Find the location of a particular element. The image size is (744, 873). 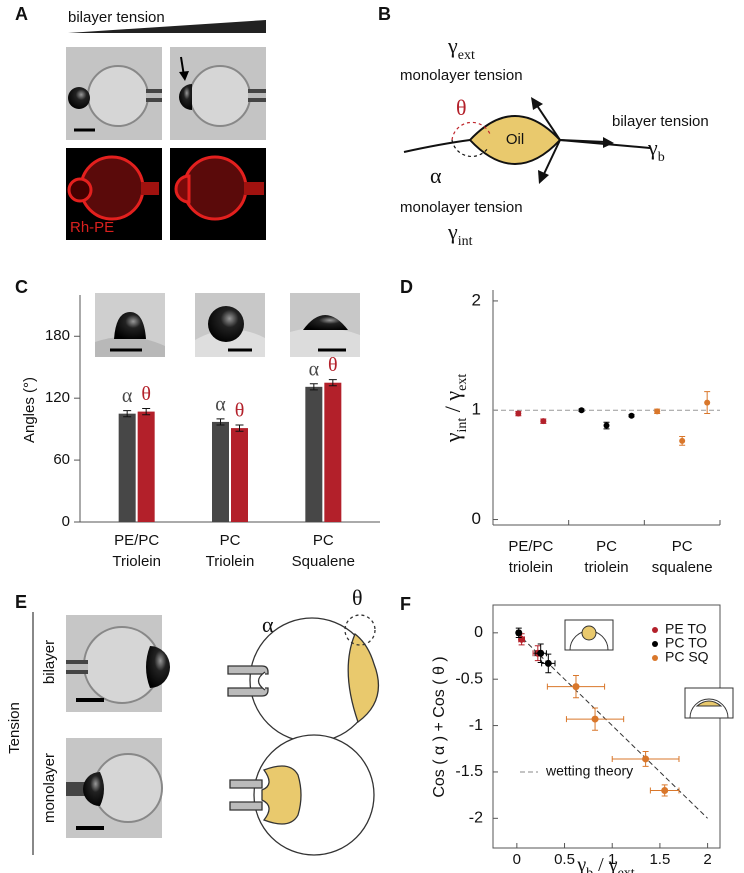

y-tick-label: 2 is located at coordinates (476, 299).